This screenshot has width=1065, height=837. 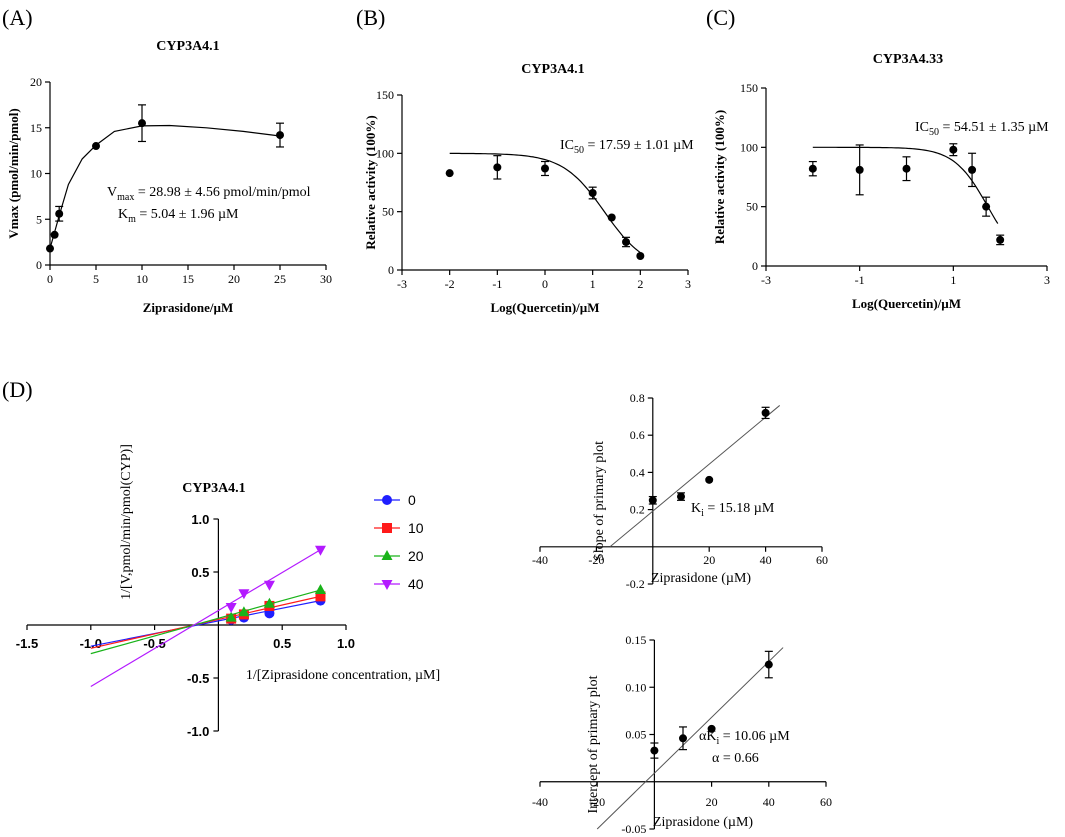 What do you see at coordinates (637, 510) in the screenshot?
I see `slope-replot-y-tick-label: 0.2` at bounding box center [637, 510].